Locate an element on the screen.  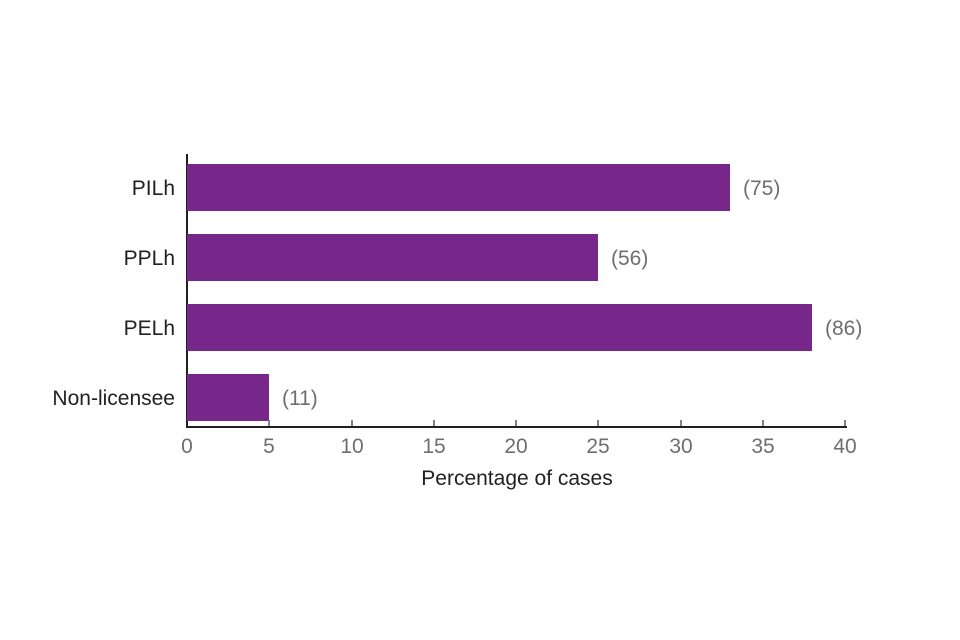
category-label: PILh is located at coordinates (153, 188).